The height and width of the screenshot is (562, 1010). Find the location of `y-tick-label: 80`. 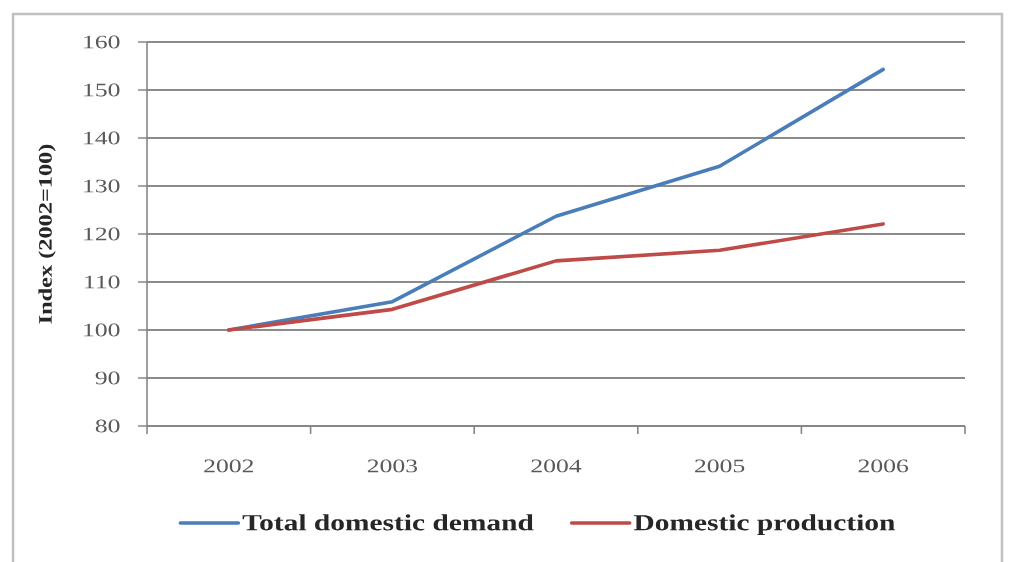

y-tick-label: 80 is located at coordinates (107, 426).